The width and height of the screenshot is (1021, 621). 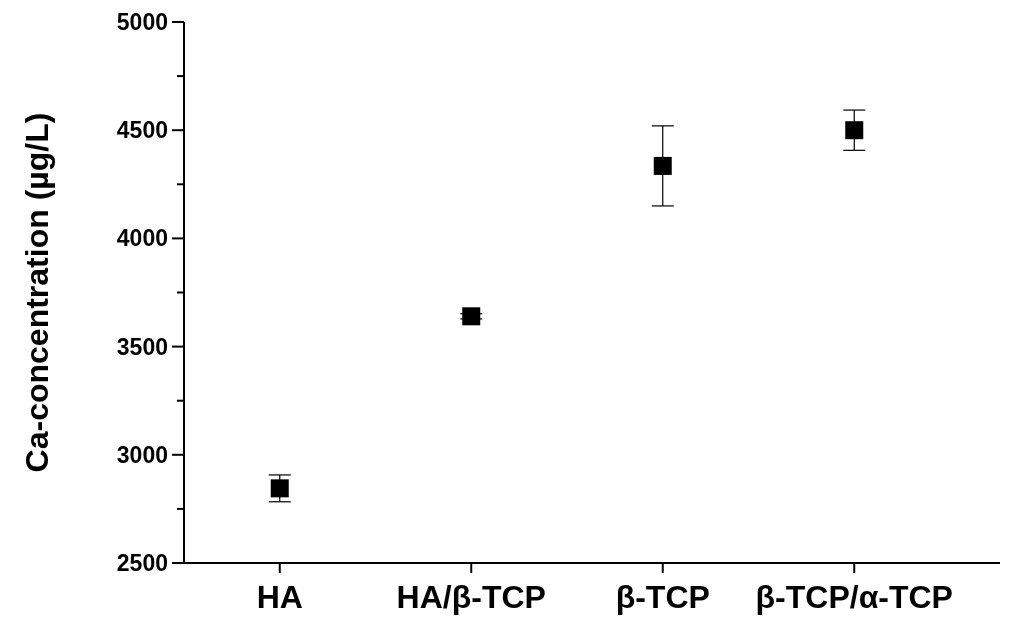 What do you see at coordinates (854, 597) in the screenshot?
I see `x-tick-label: β-TCP/α-TCP` at bounding box center [854, 597].